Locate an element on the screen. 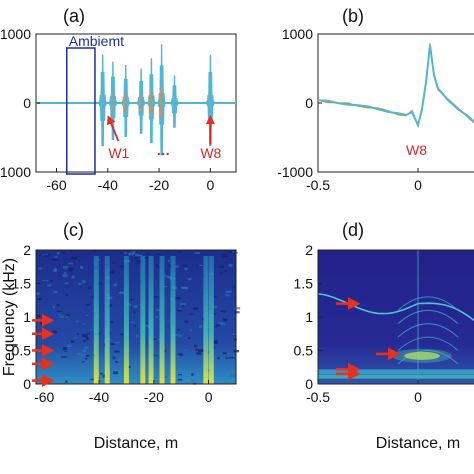 The height and width of the screenshot is (474, 474). panel-c-y-ticks: 0 0.5 1 1.5 2 is located at coordinates (26, 317).